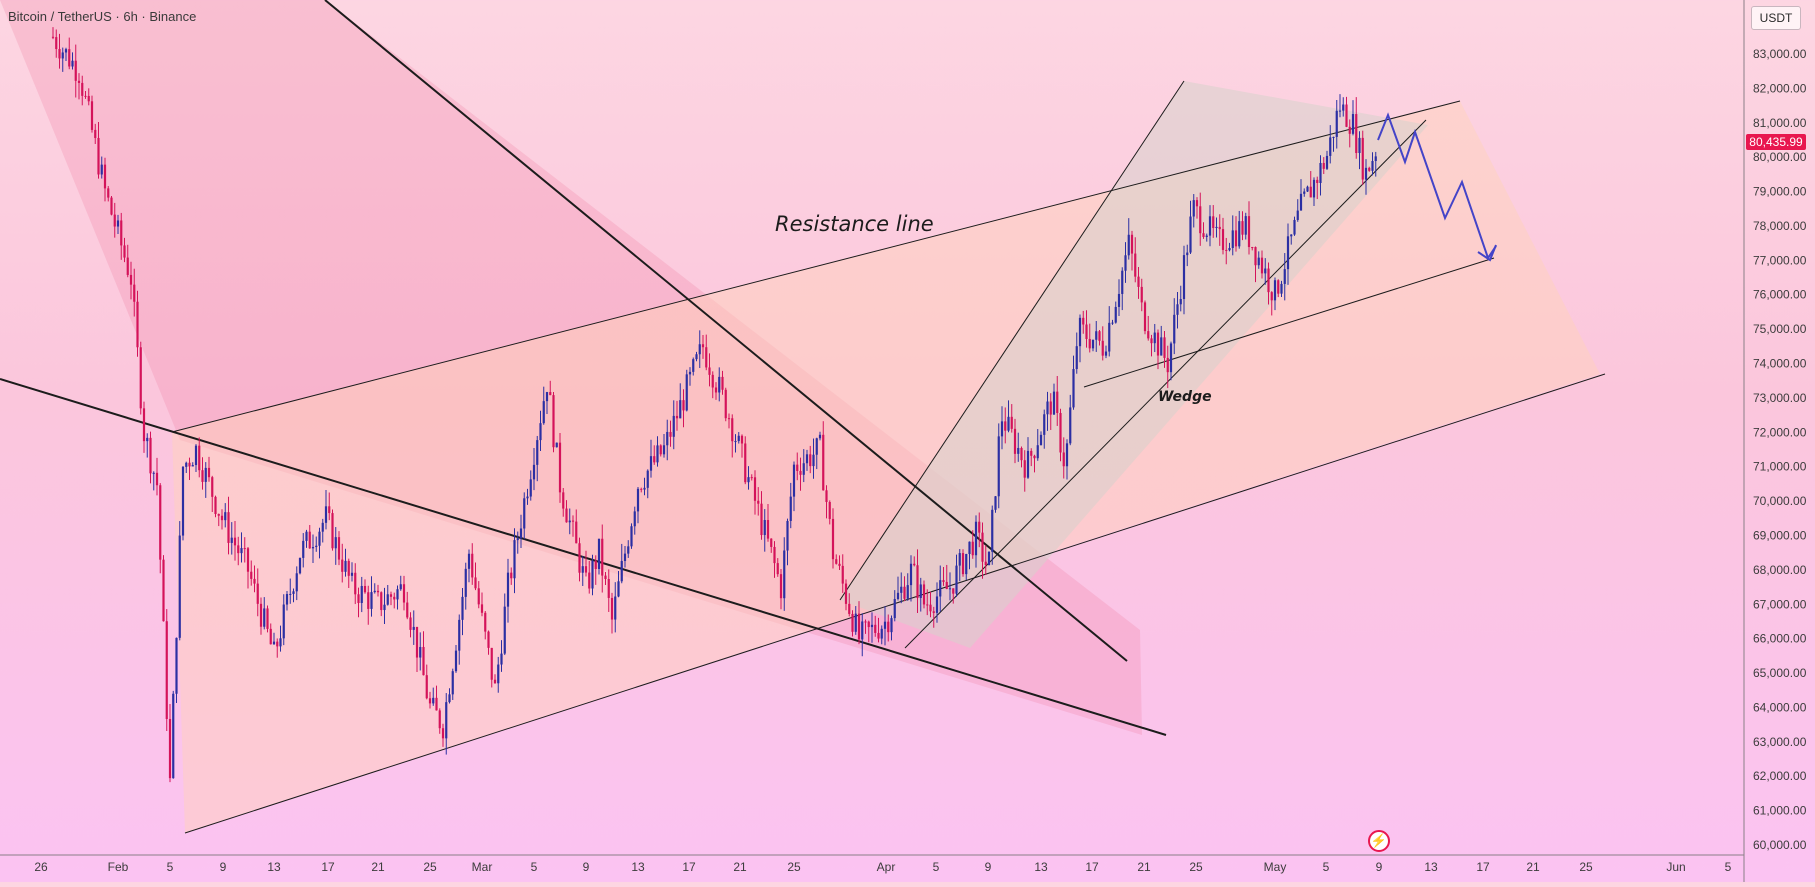  Describe the element at coordinates (1780, 123) in the screenshot. I see `price-tick-label: 81,000.00` at that location.